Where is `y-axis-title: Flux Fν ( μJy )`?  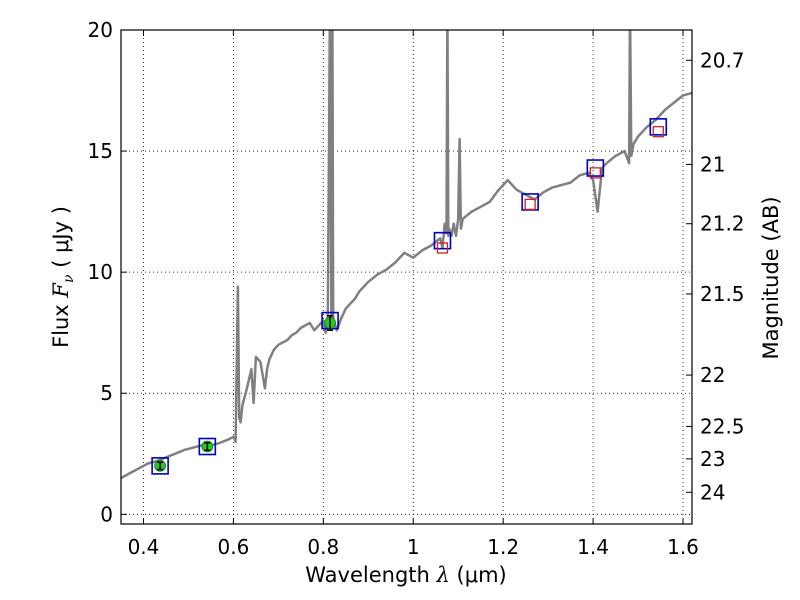 y-axis-title: Flux Fν ( μJy ) is located at coordinates (63, 277).